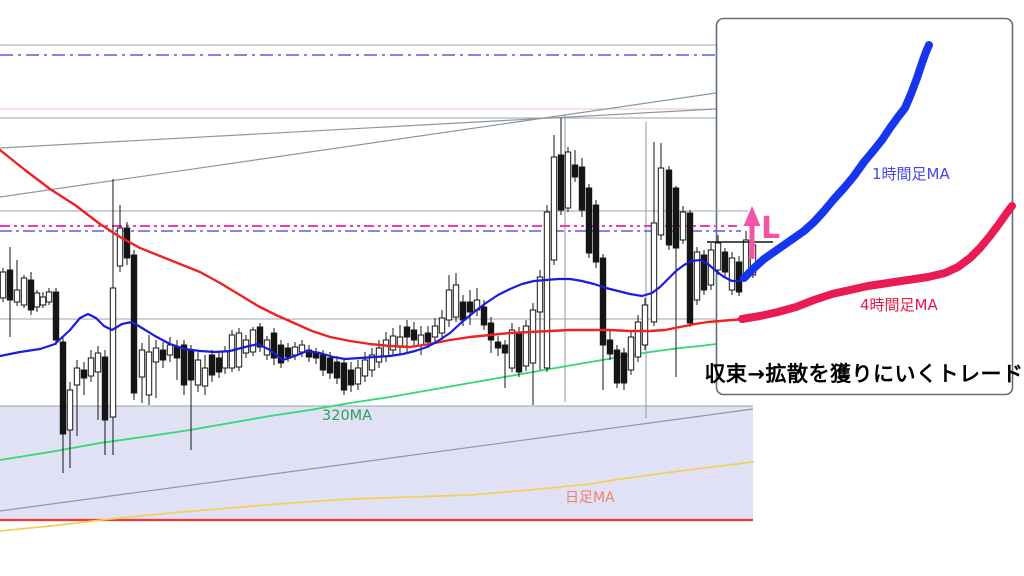 This screenshot has width=1024, height=576. I want to click on label-daily-ma: 日足MA, so click(590, 498).